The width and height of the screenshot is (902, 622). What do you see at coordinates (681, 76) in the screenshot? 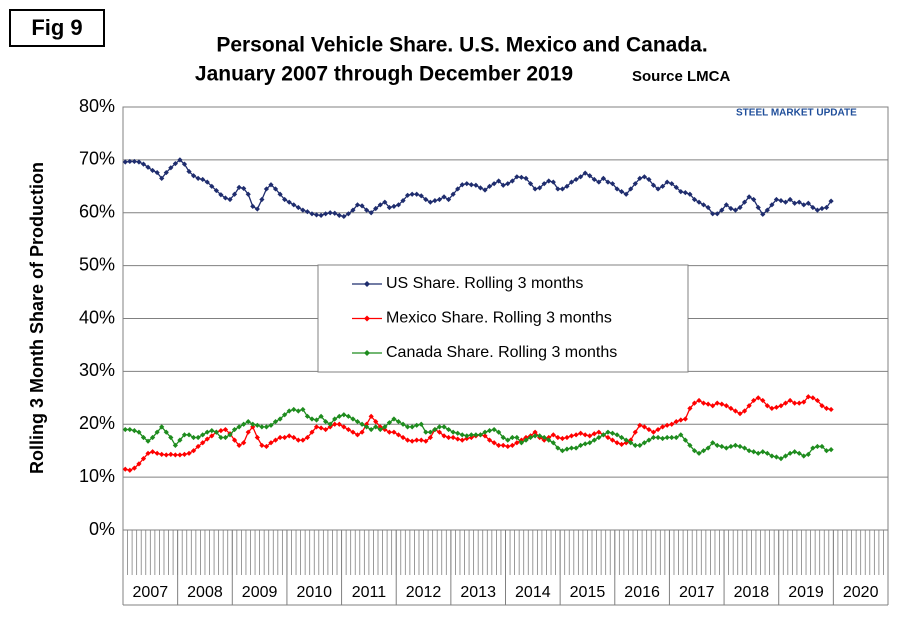
I see `source-note: Source LMCA` at bounding box center [681, 76].